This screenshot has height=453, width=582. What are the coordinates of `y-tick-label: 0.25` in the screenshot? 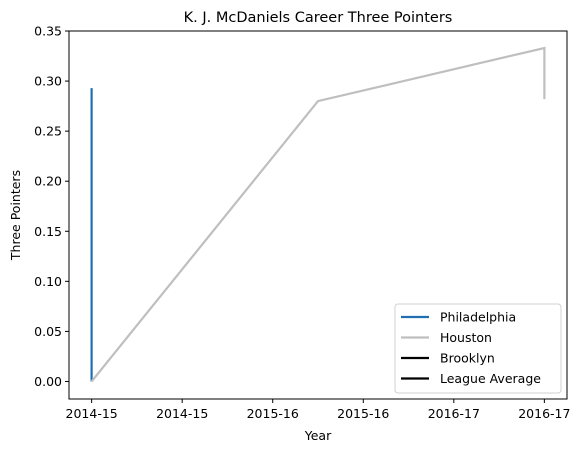 It's located at (48, 131).